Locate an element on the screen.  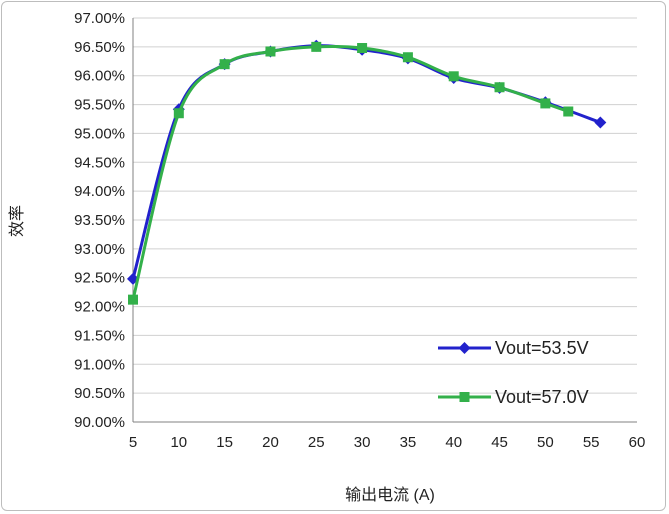
y-tick-label: 95.50% is located at coordinates (99, 105).